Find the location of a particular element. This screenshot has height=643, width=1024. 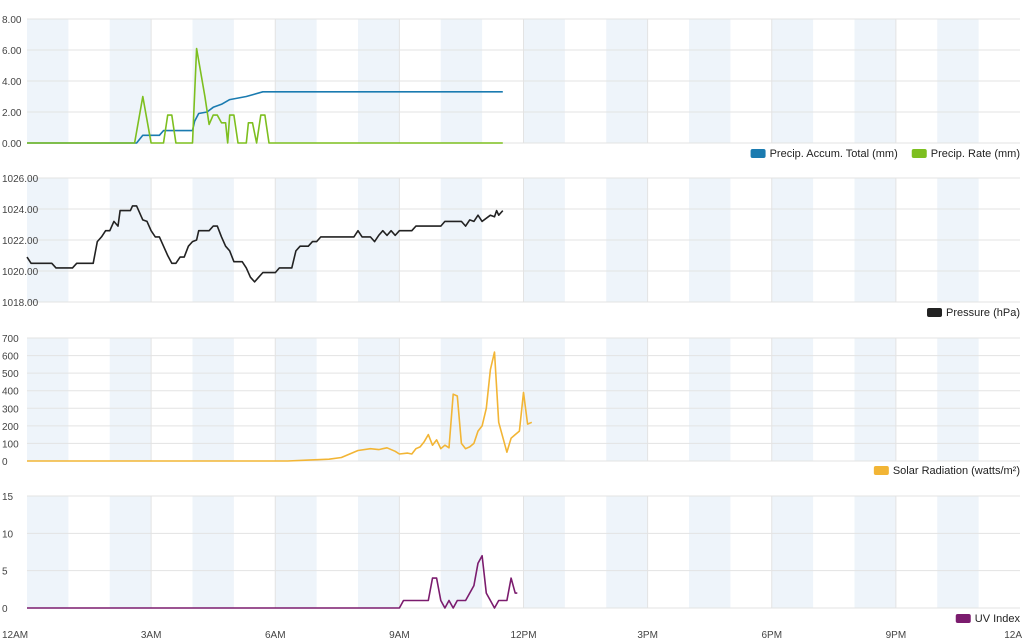

x-tick-label: 3AM is located at coordinates (151, 635).